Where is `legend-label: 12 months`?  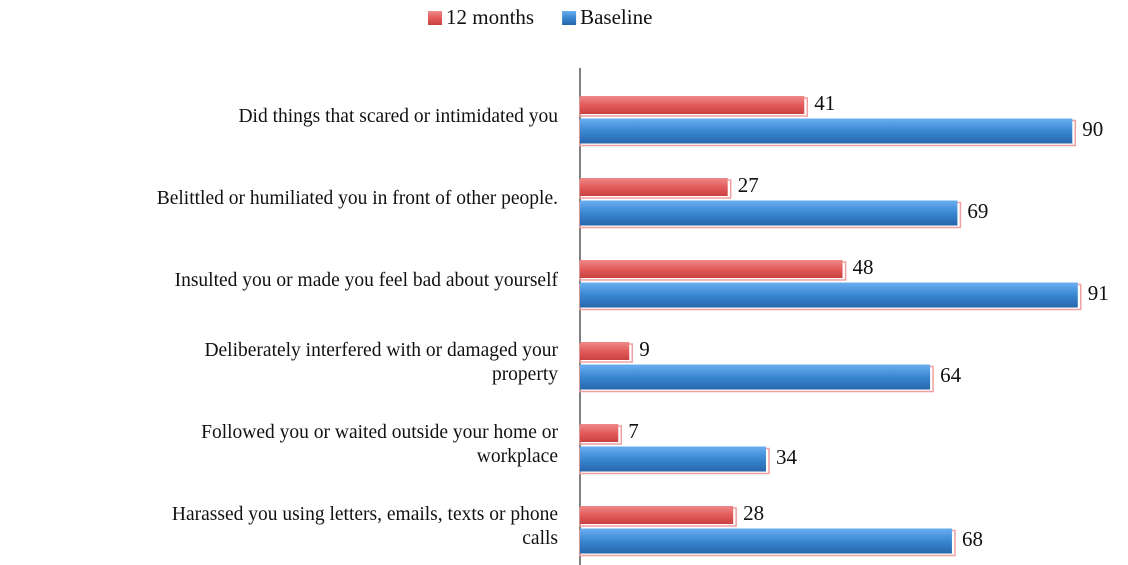
legend-label: 12 months is located at coordinates (490, 17).